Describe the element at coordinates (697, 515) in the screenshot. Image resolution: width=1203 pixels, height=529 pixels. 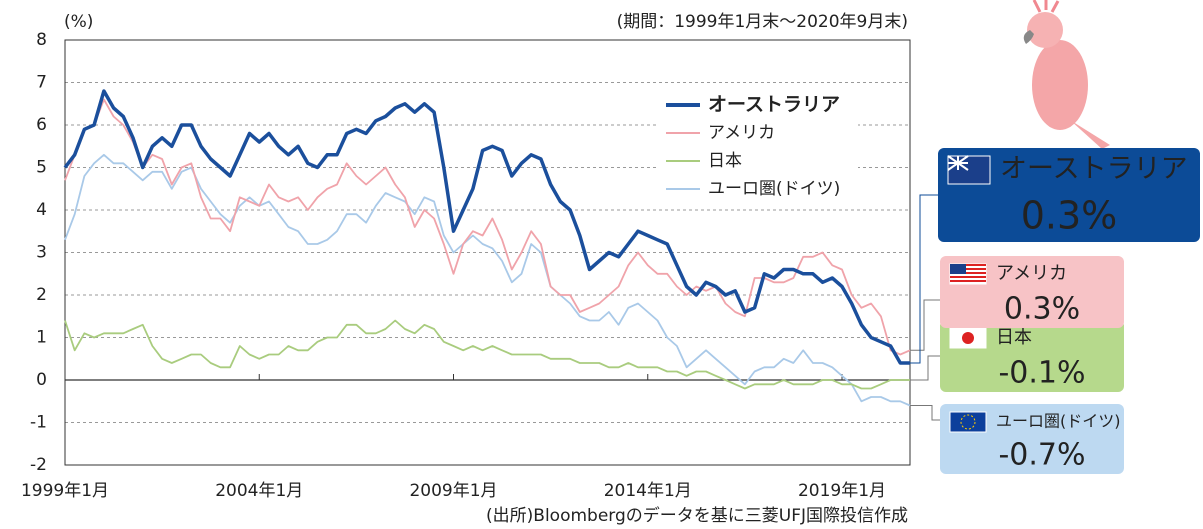
I see `source-note: (出所)Bloombergのデータを基に三菱UFJ国際投信作成` at that location.